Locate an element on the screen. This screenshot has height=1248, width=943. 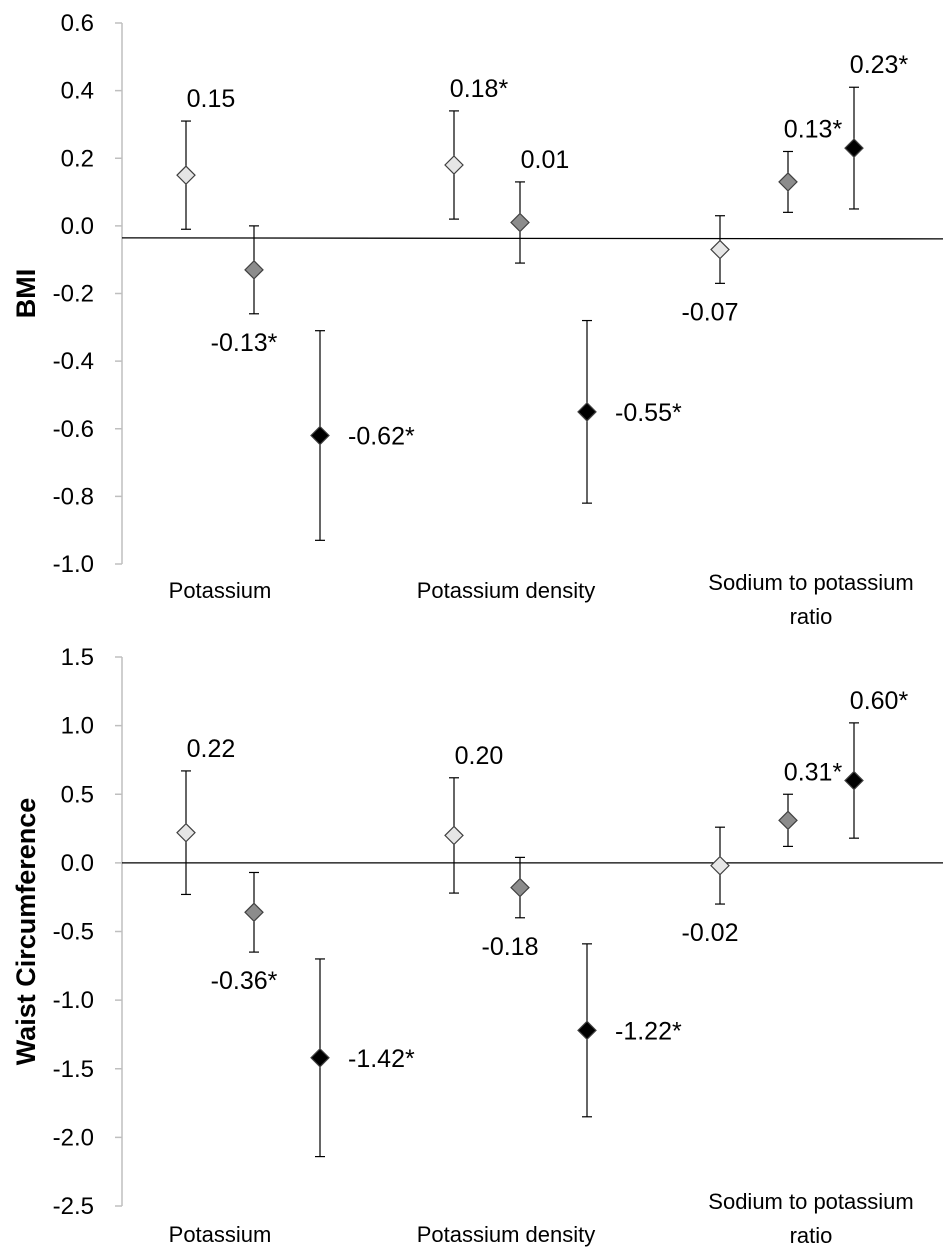
y-tick-label: 1.5 is located at coordinates (77, 657).